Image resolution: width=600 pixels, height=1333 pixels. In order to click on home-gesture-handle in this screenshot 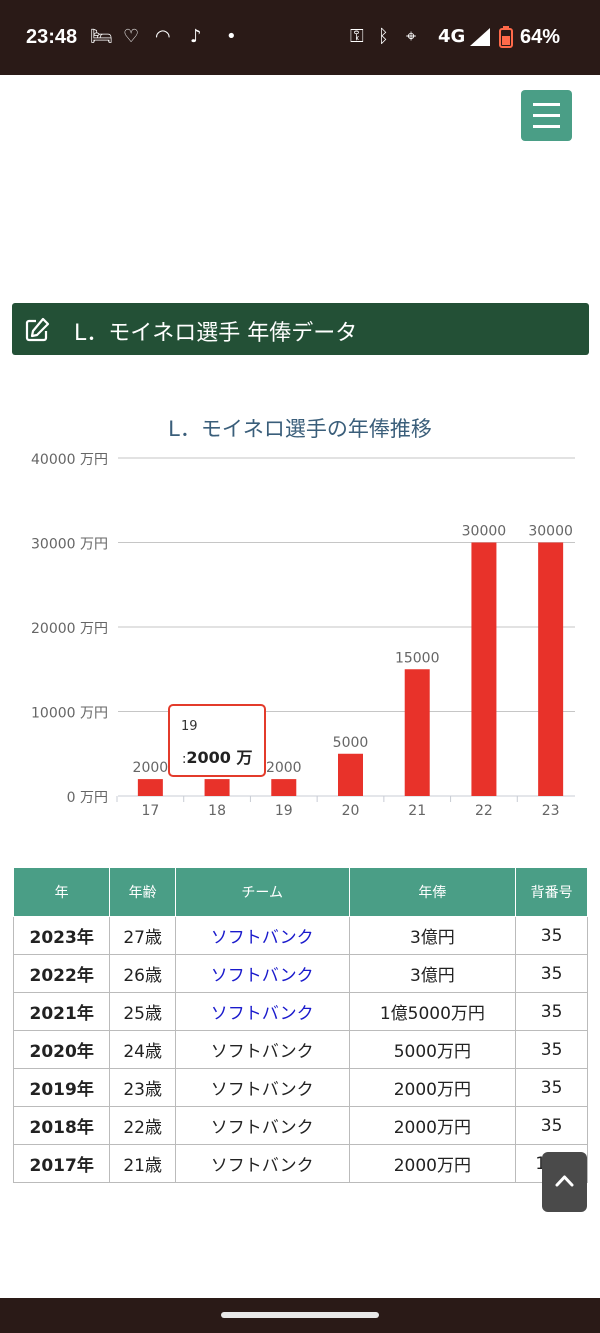, I will do `click(300, 1315)`.